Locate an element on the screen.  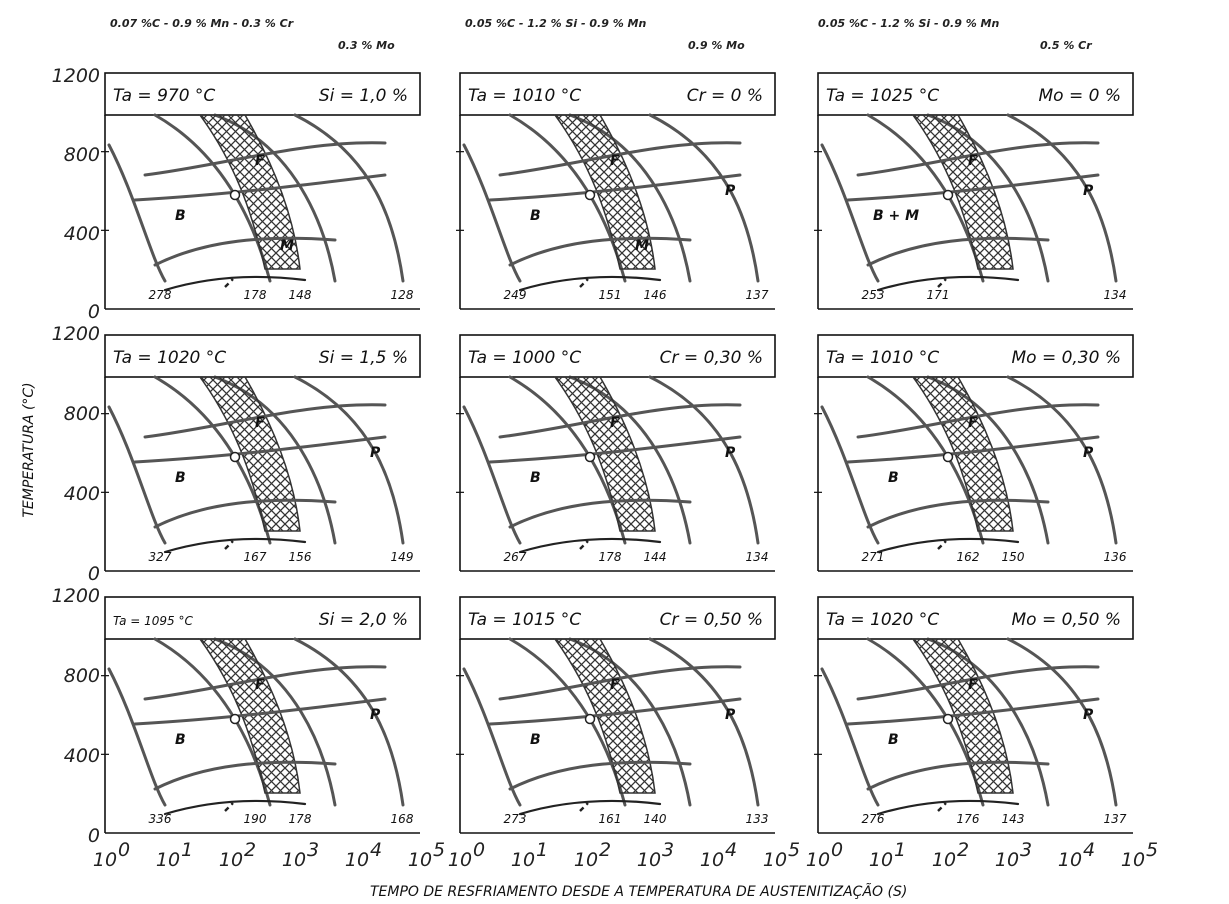
panel-title-ta: Ta = 1010 °C is located at coordinates (524, 96).